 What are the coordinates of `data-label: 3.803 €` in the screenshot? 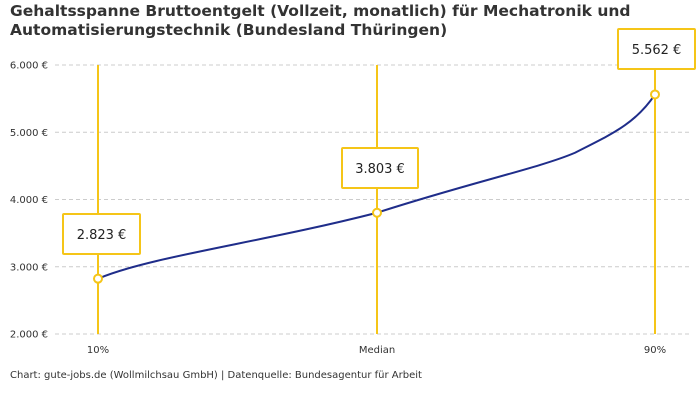 It's located at (380, 169).